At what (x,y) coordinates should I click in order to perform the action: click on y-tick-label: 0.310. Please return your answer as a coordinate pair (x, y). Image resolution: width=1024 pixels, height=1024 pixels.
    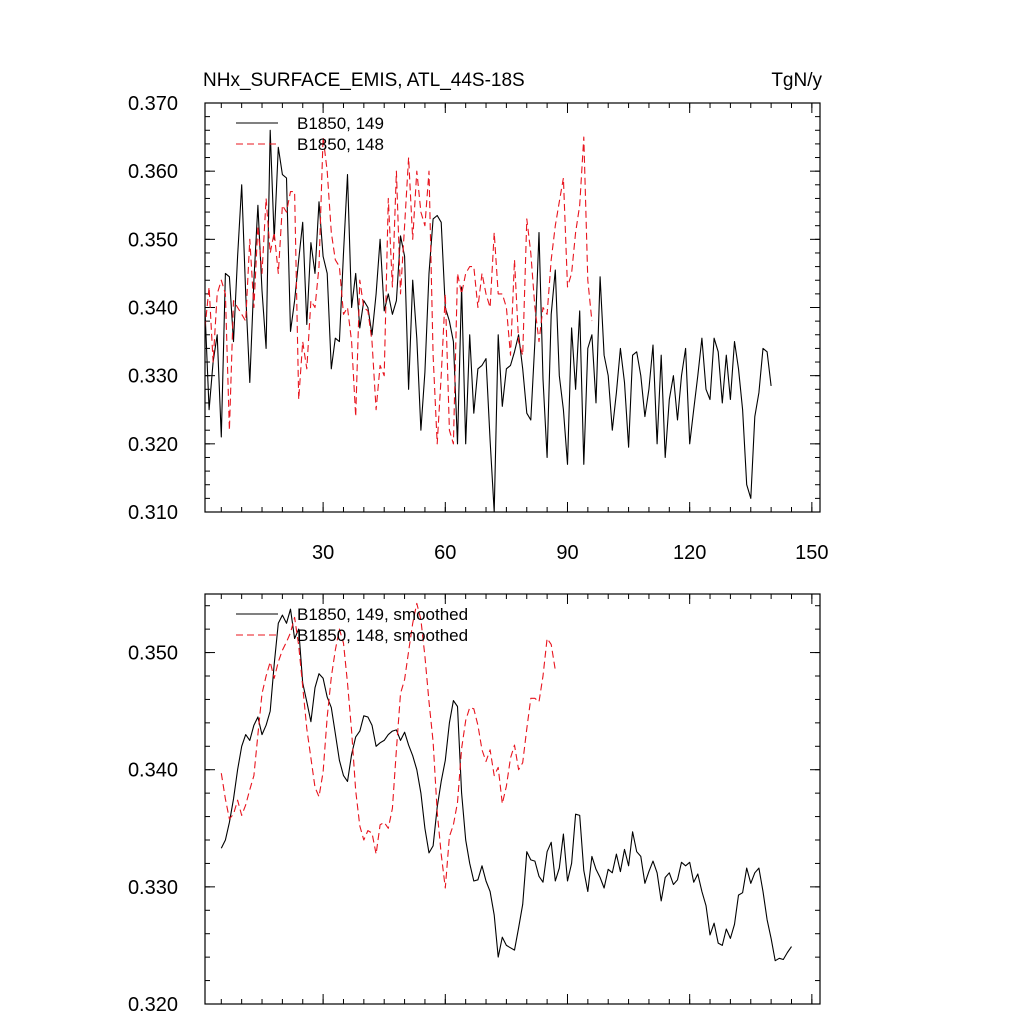
    Looking at the image, I should click on (153, 513).